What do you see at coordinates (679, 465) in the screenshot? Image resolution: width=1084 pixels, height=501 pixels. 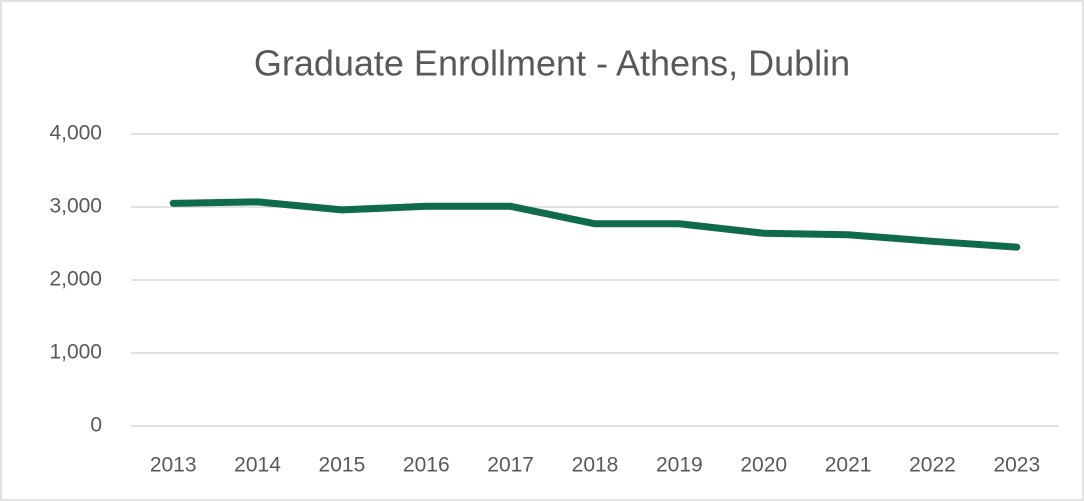 I see `x-tick-label: 2019` at bounding box center [679, 465].